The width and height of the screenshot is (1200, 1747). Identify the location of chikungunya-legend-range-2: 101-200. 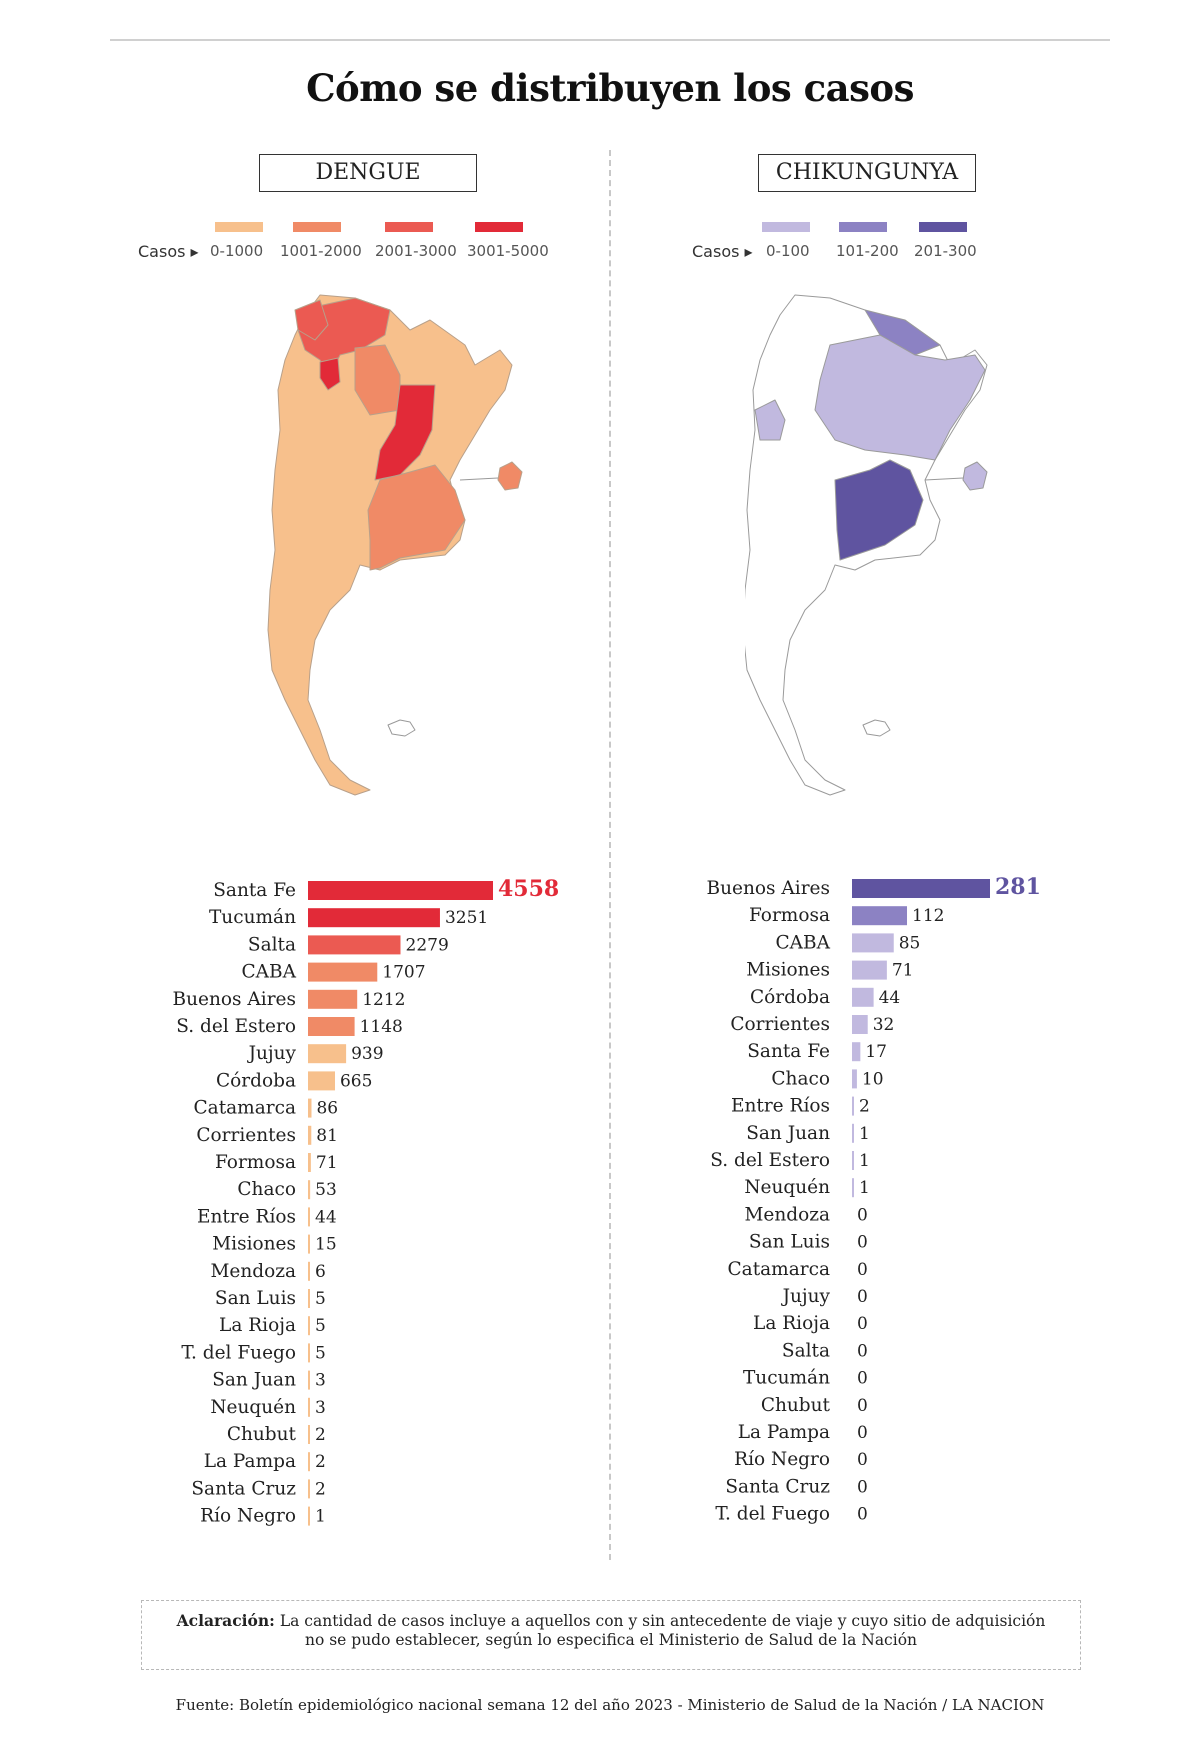
(867, 251).